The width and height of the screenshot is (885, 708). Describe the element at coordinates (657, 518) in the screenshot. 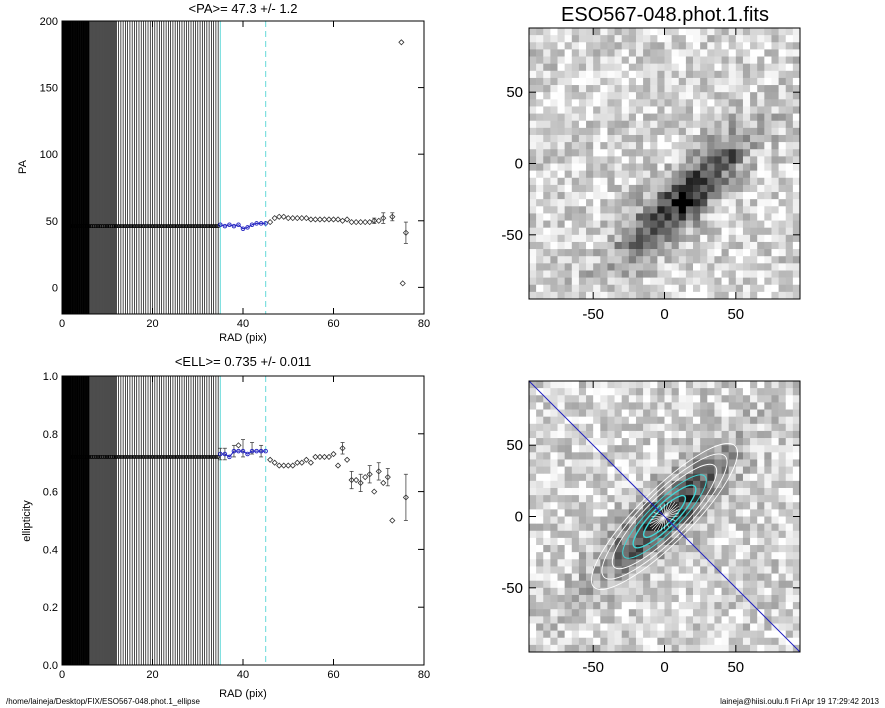

I see `overlay-spoke` at that location.